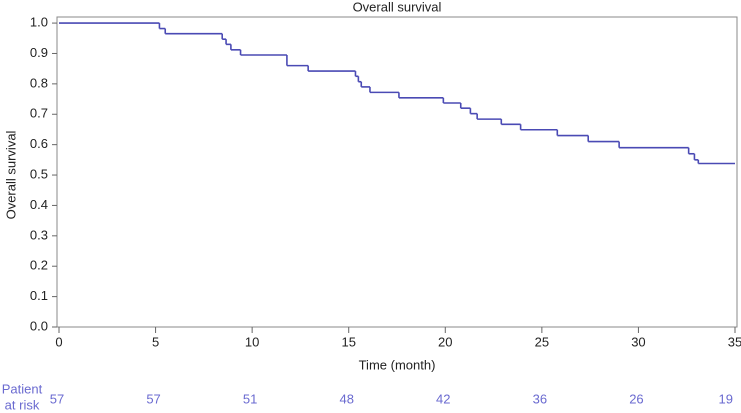 This screenshot has height=413, width=741. What do you see at coordinates (22, 404) in the screenshot?
I see `at-risk-label: at risk` at bounding box center [22, 404].